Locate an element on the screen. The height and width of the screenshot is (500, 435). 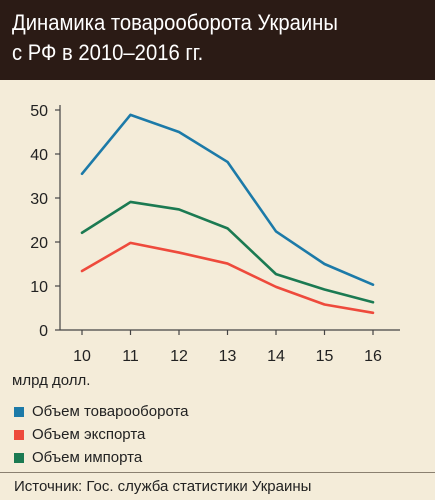
legend-label-turnover: Объем товарооборота is located at coordinates (110, 411).